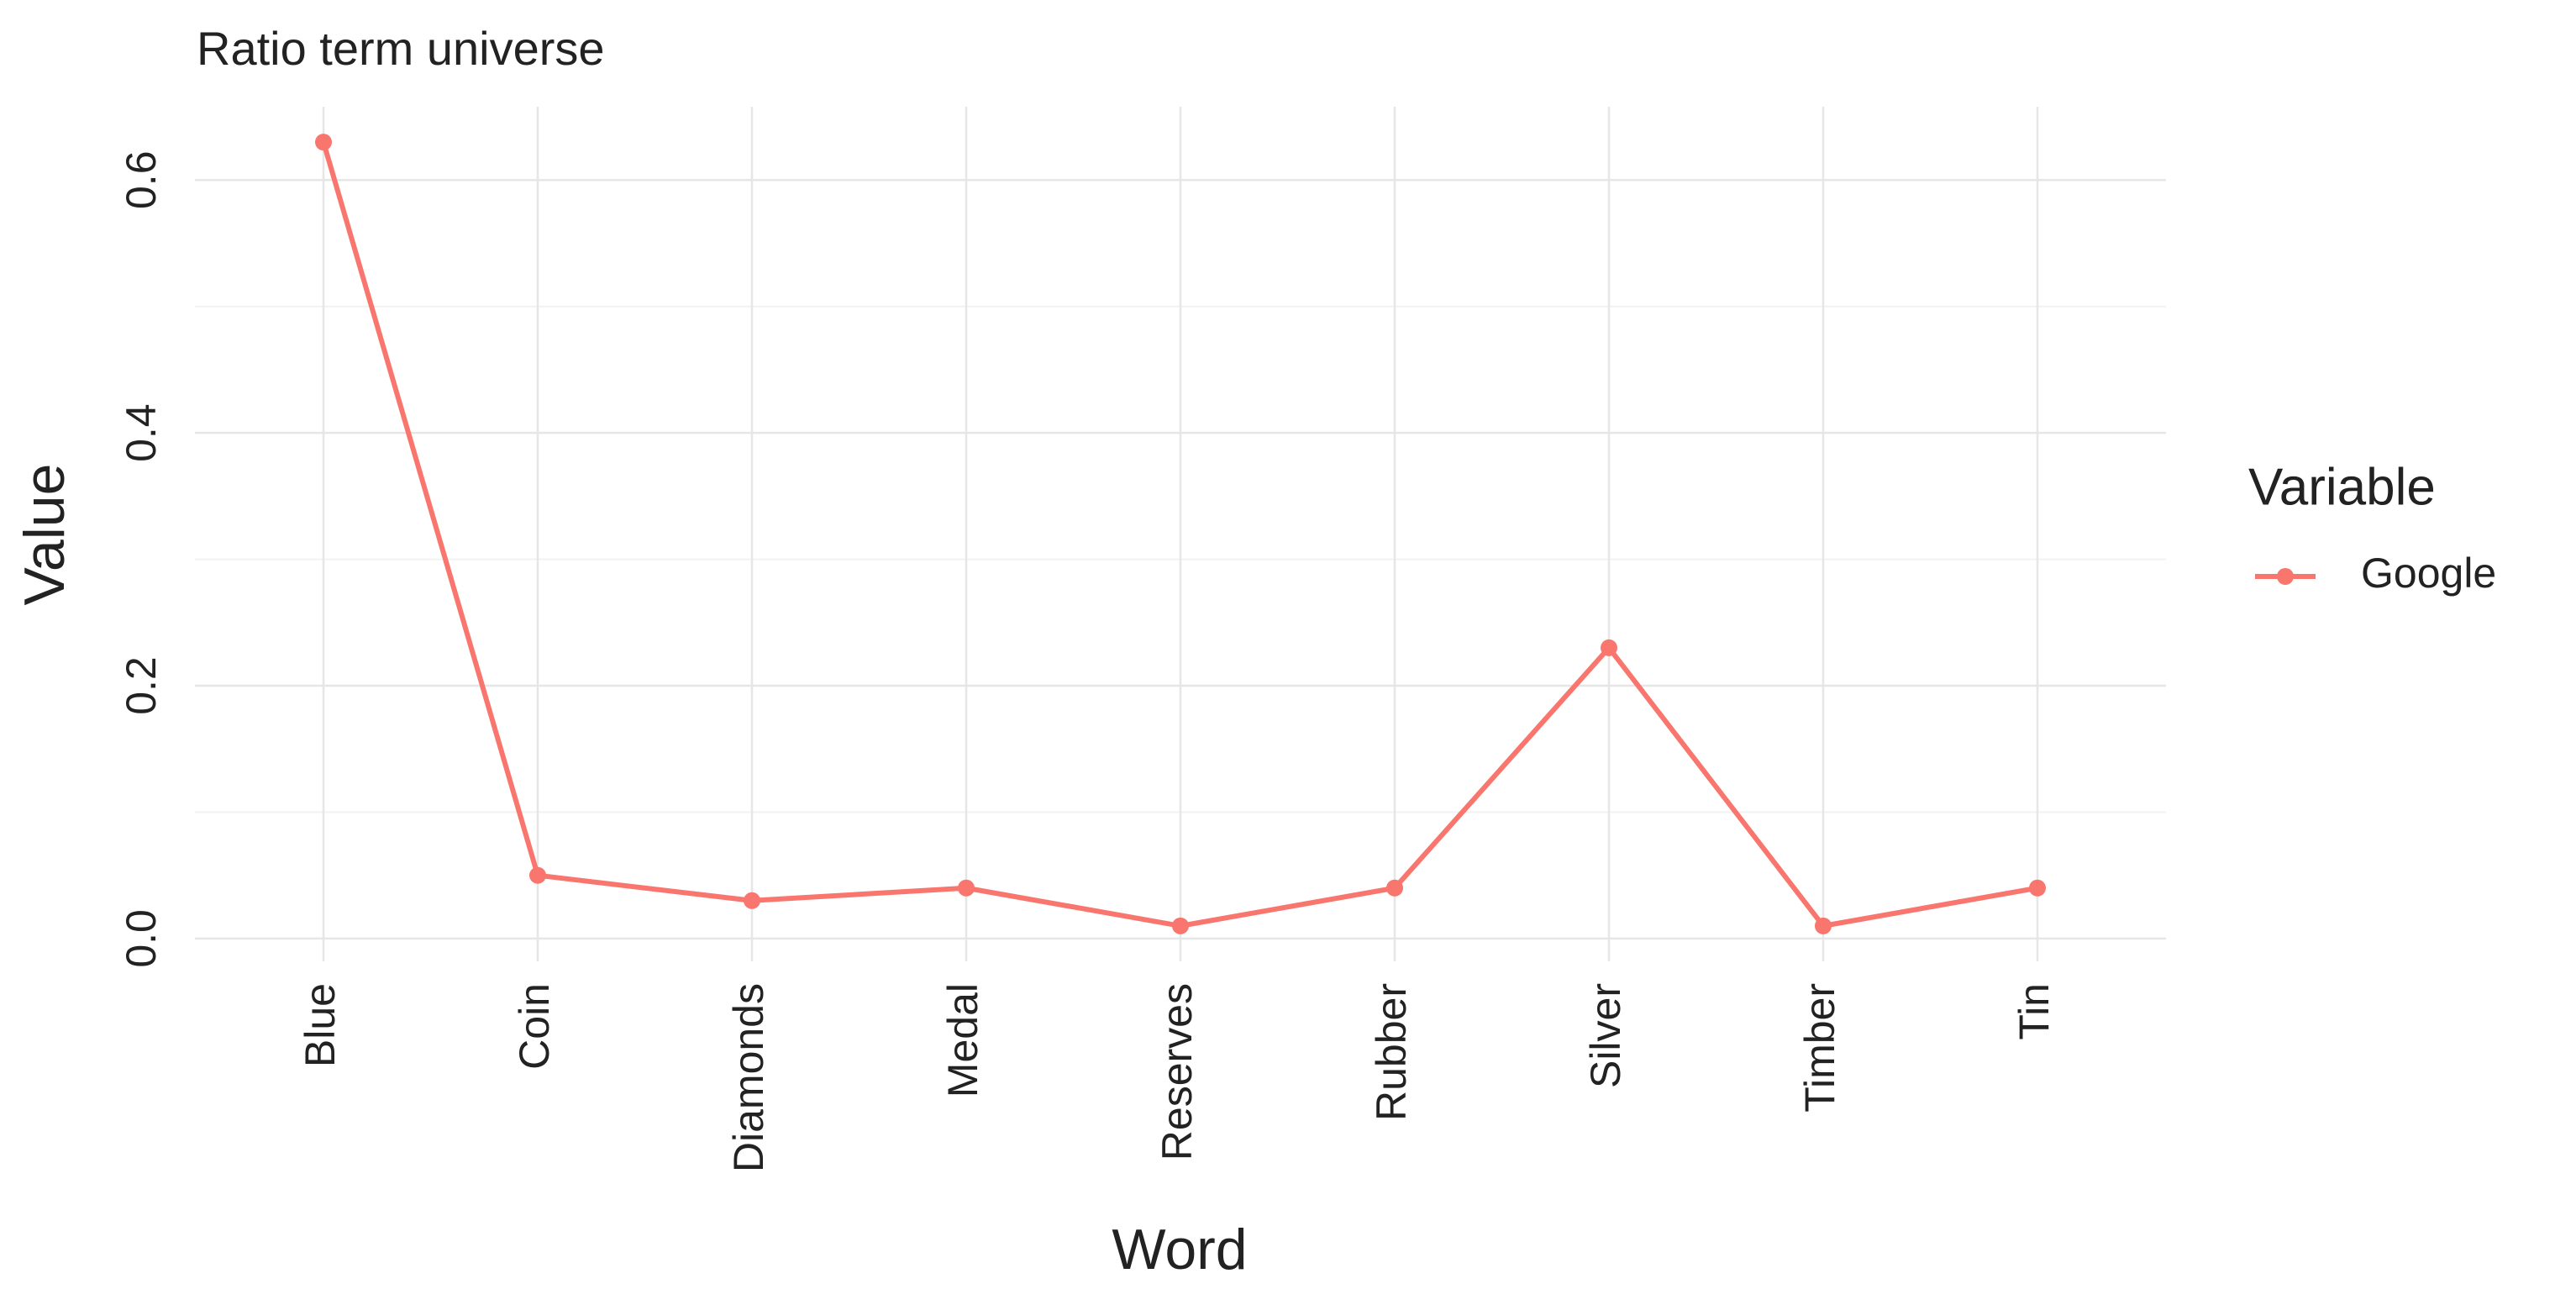 The height and width of the screenshot is (1305, 2576). What do you see at coordinates (401, 48) in the screenshot?
I see `chart-title: Ratio term universe` at bounding box center [401, 48].